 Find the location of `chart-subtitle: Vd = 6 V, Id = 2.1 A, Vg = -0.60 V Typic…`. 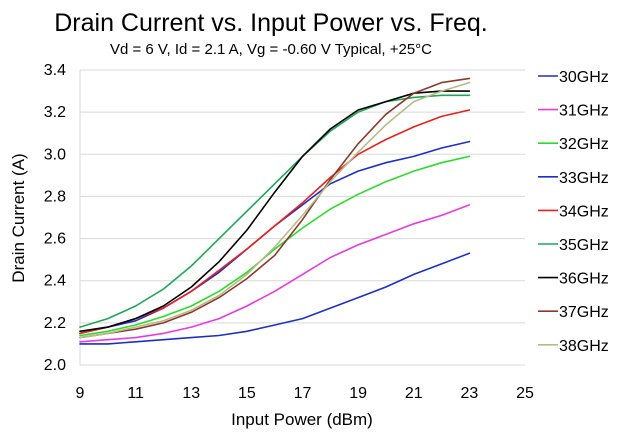

chart-subtitle: Vd = 6 V, Id = 2.1 A, Vg = -0.60 V Typic… is located at coordinates (271, 49).